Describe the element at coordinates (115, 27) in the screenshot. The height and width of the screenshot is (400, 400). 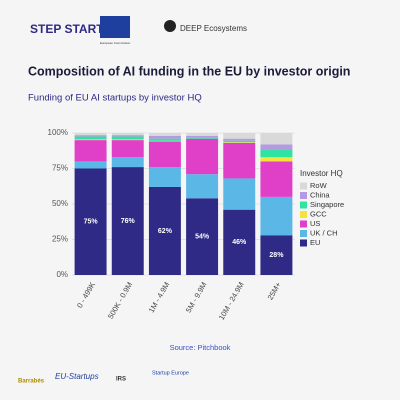
I see `eu-flag` at that location.